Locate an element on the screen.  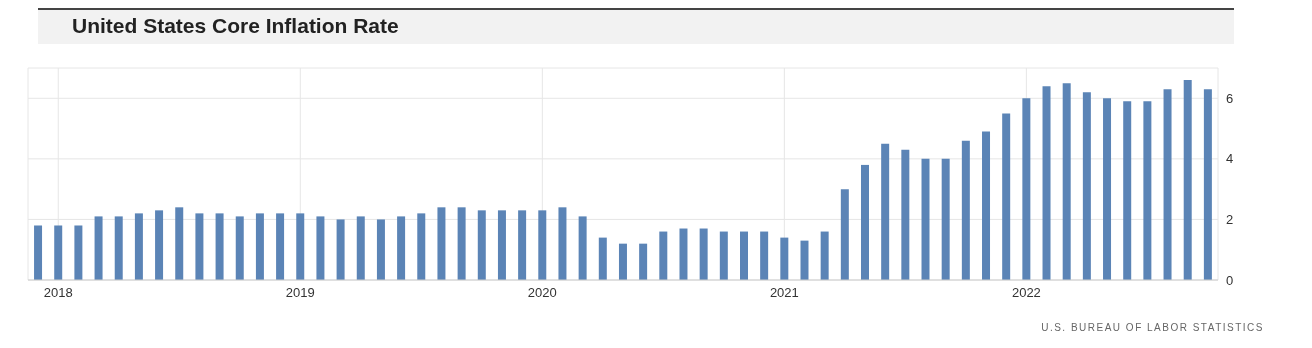
x-tick-label: 2018 is located at coordinates (58, 293).